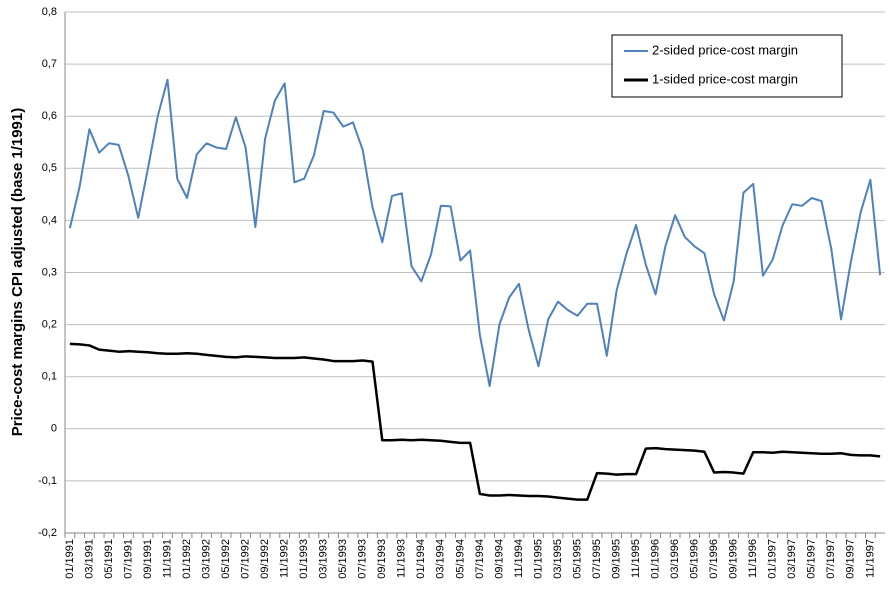  What do you see at coordinates (49, 377) in the screenshot?
I see `y-tick-label: 0,1` at bounding box center [49, 377].